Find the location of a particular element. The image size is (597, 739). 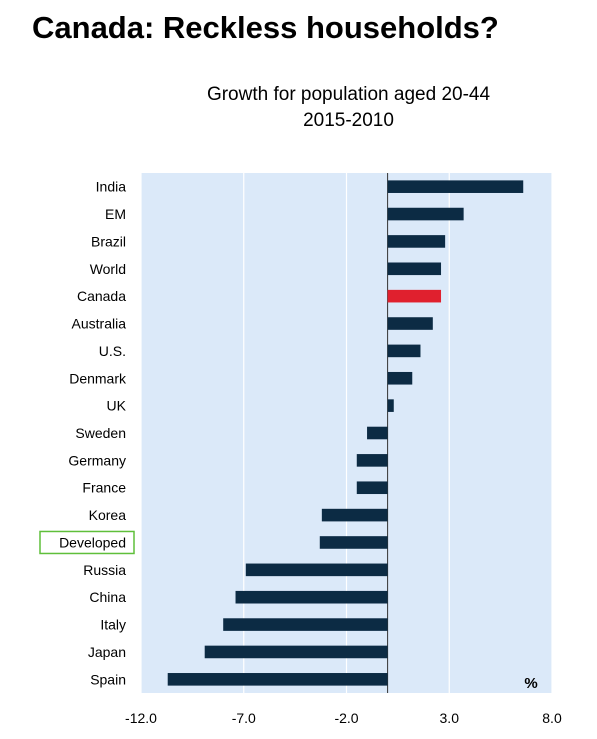

bar-china is located at coordinates (311, 597).